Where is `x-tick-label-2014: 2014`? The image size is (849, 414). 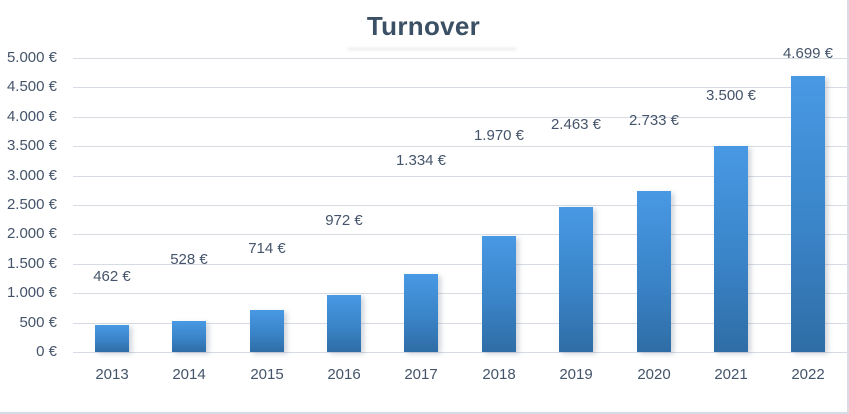 x-tick-label-2014: 2014 is located at coordinates (189, 374).